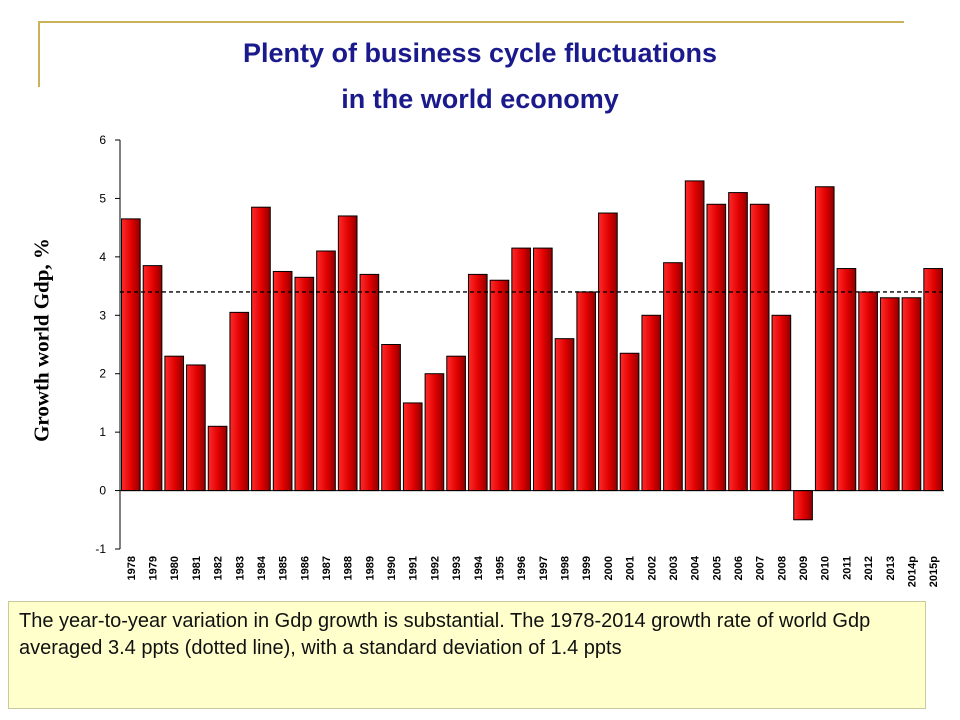 The width and height of the screenshot is (960, 720). I want to click on x-tick-label: 1997, so click(544, 568).